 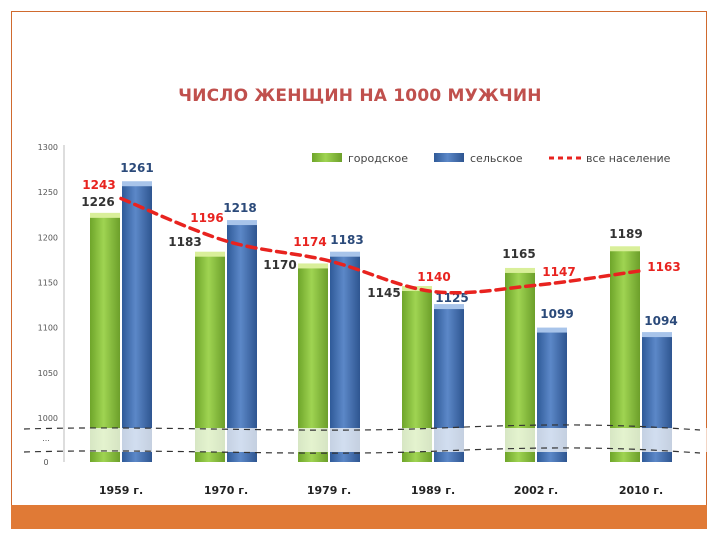 I want to click on data-label-all: 1196, so click(x=206, y=218).